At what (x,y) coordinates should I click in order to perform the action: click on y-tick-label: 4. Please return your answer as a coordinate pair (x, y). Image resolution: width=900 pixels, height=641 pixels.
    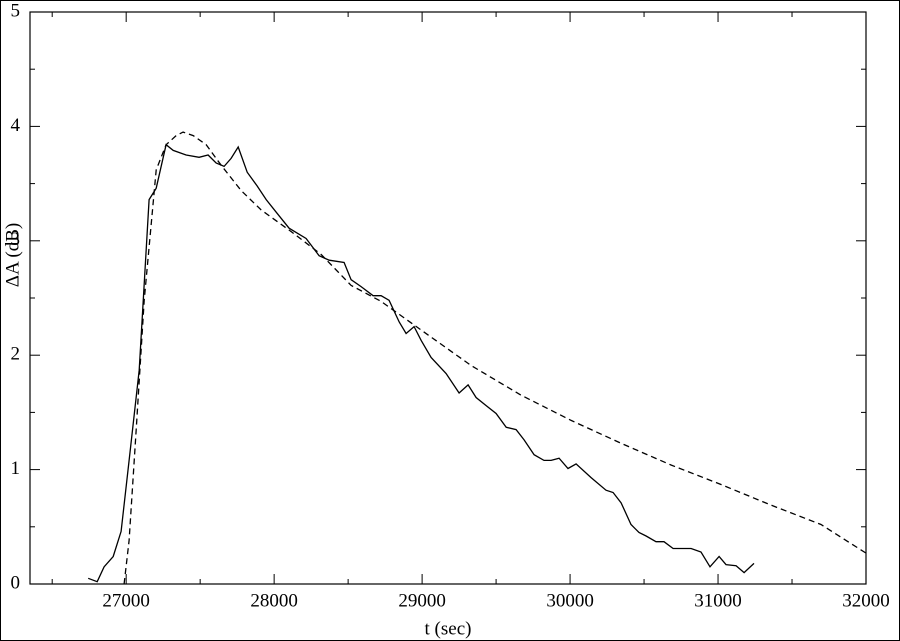
    Looking at the image, I should click on (16, 125).